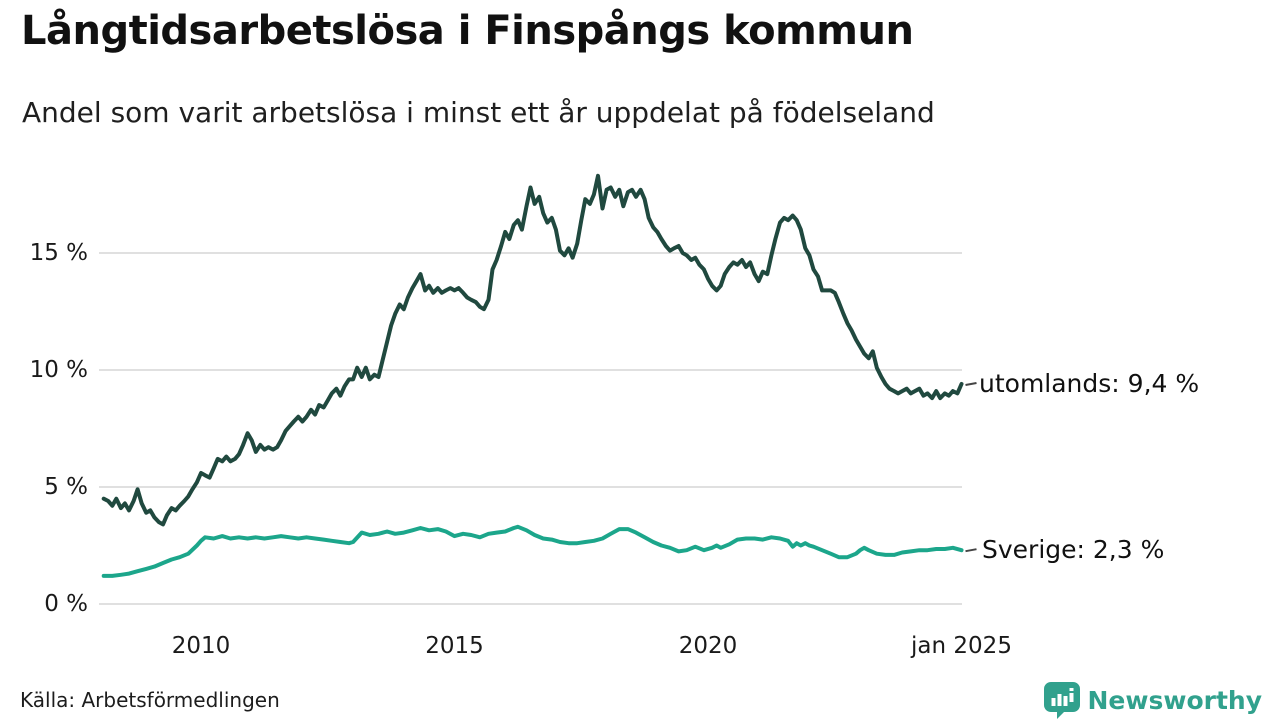 This screenshot has height=720, width=1280. Describe the element at coordinates (1089, 384) in the screenshot. I see `series-label-utomlands: utomlands: 9,4 %` at that location.